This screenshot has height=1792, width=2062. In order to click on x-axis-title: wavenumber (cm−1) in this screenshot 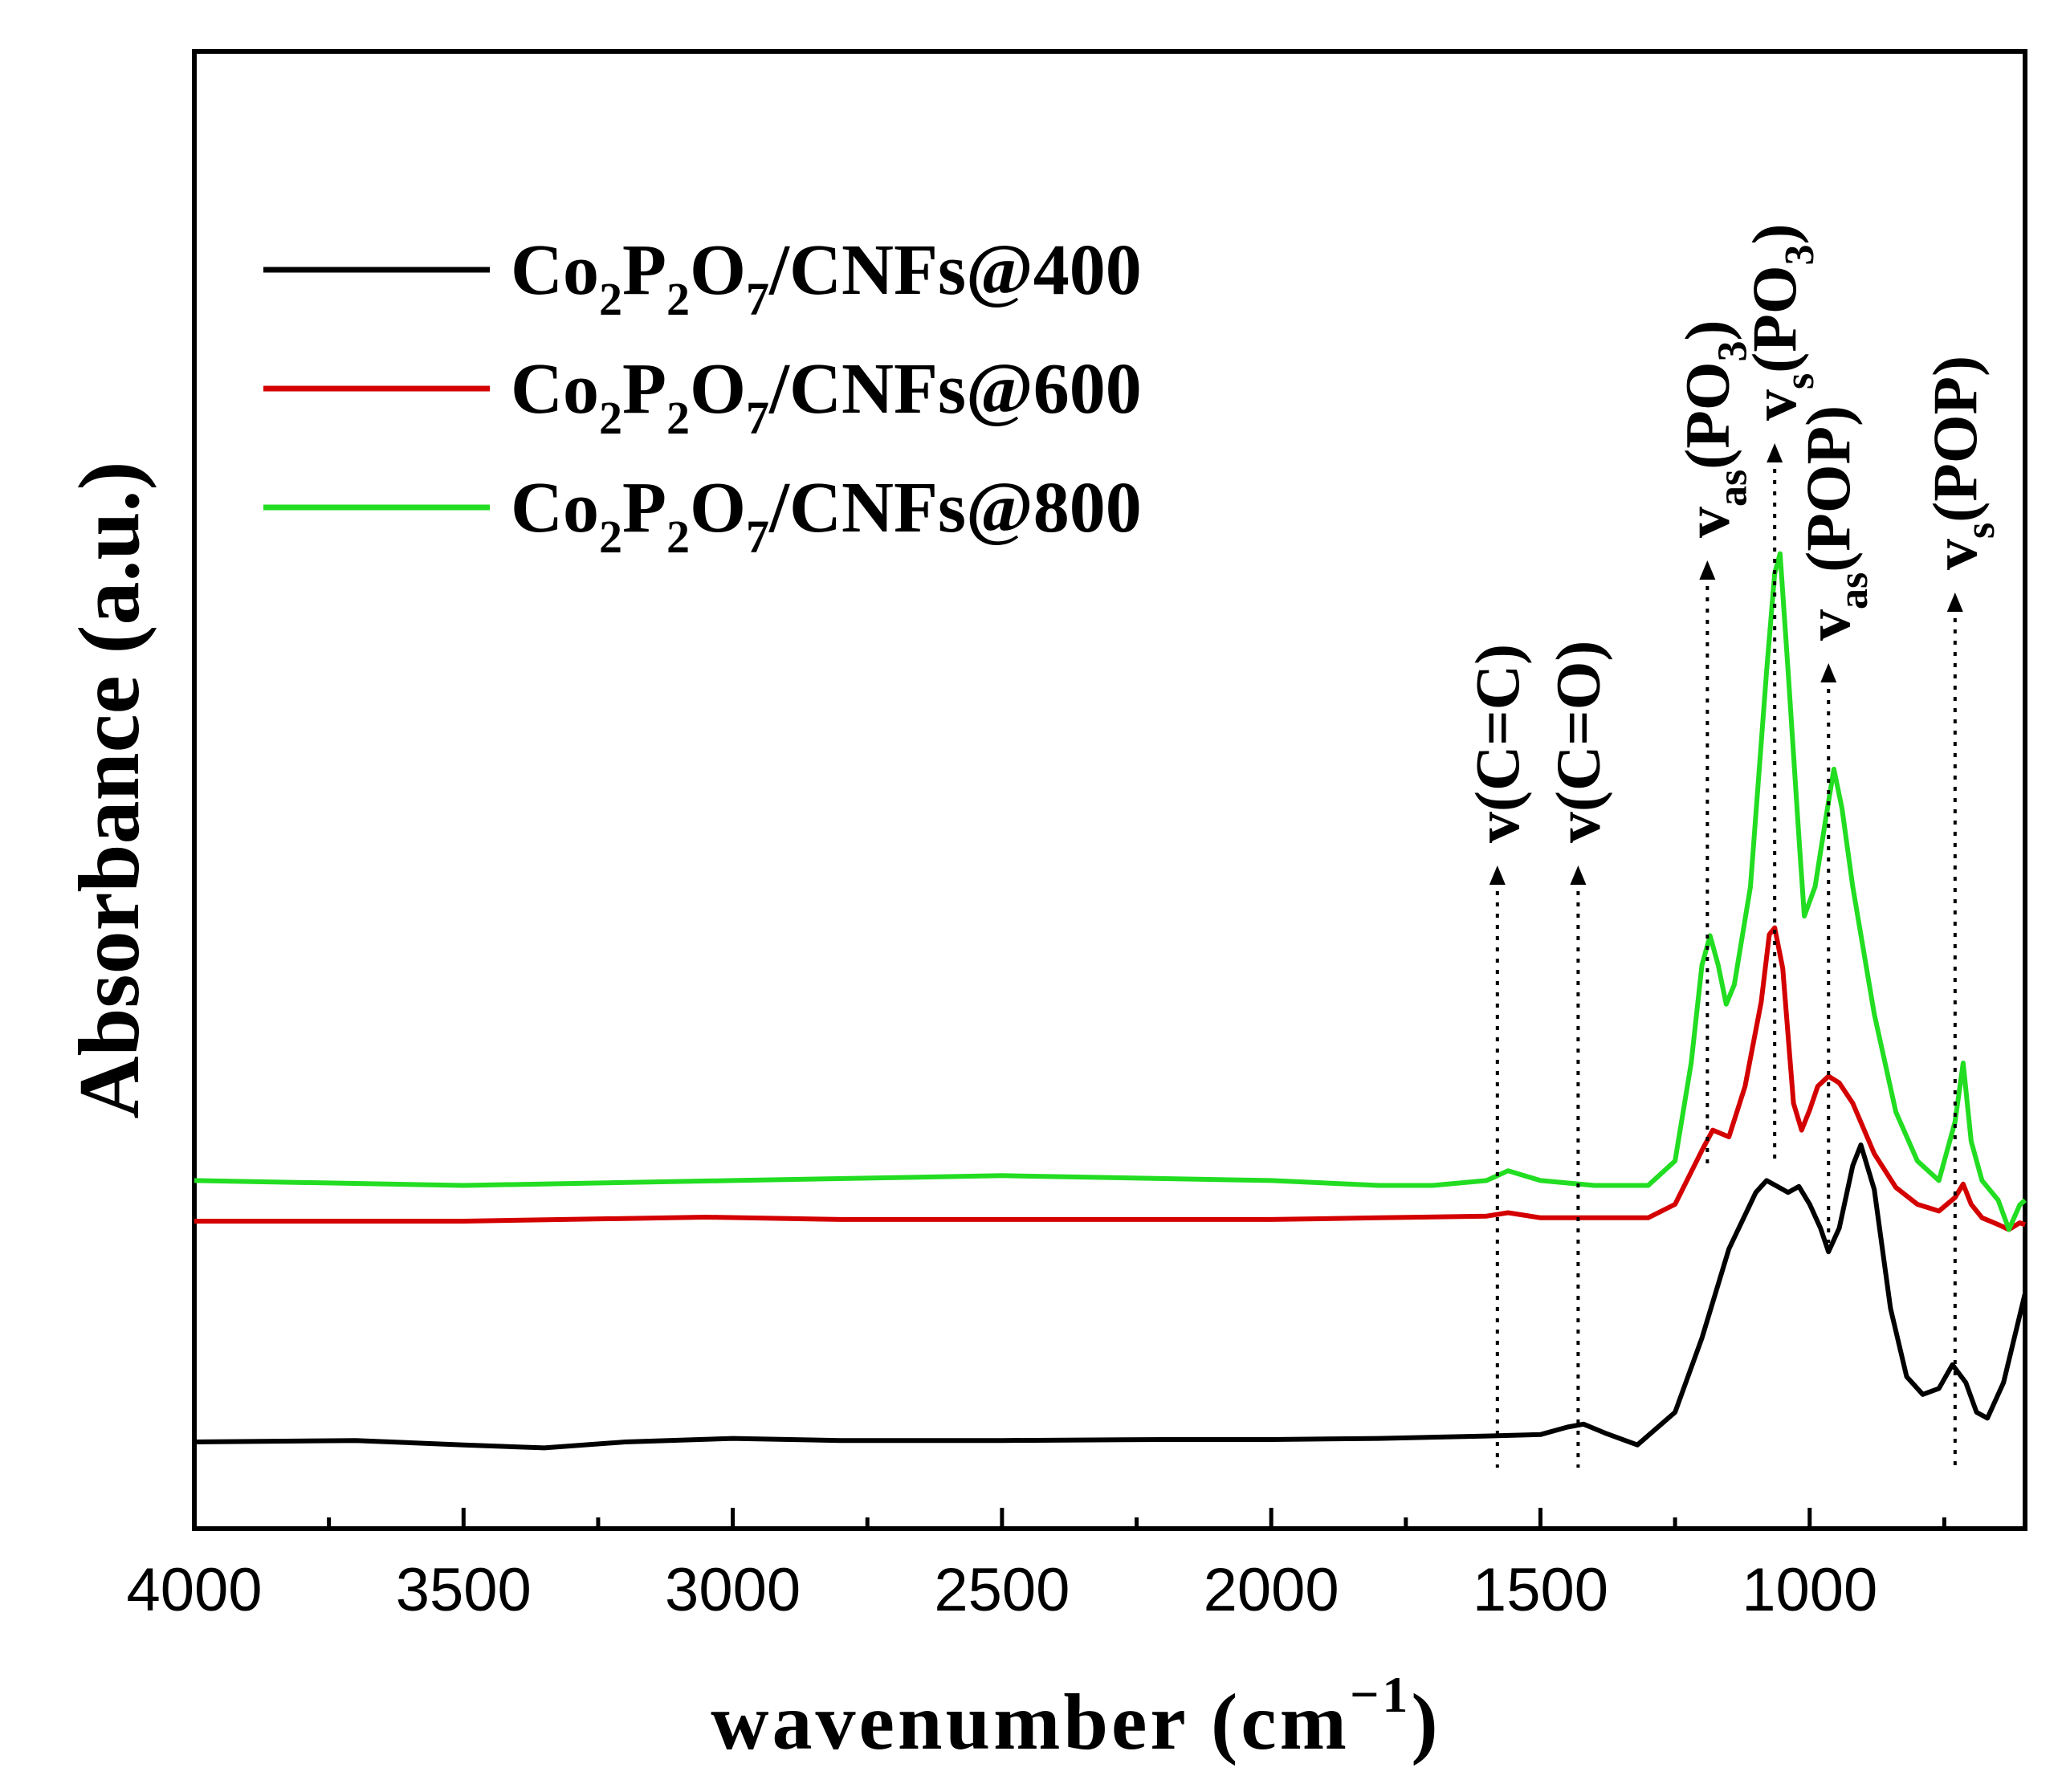, I will do `click(1076, 1716)`.